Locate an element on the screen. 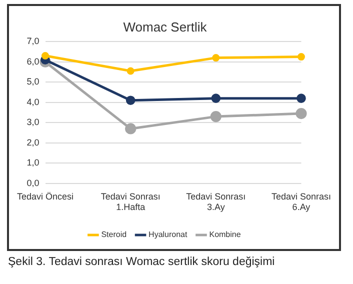 The image size is (353, 284). y-tick-label: 0,0 is located at coordinates (33, 183).